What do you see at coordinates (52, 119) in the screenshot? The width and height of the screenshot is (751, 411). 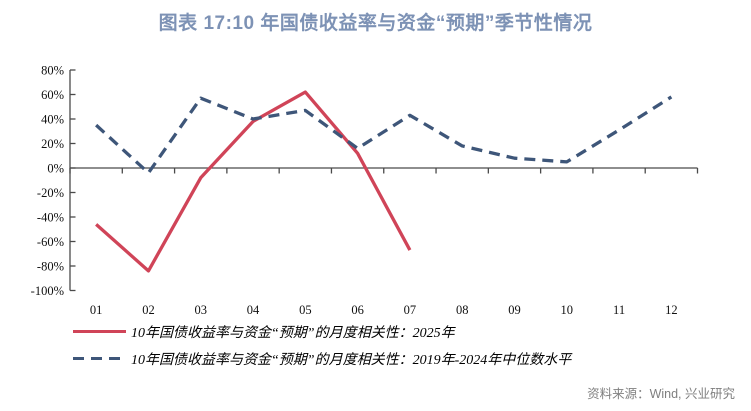 I see `y-tick-label: 40%` at bounding box center [52, 119].